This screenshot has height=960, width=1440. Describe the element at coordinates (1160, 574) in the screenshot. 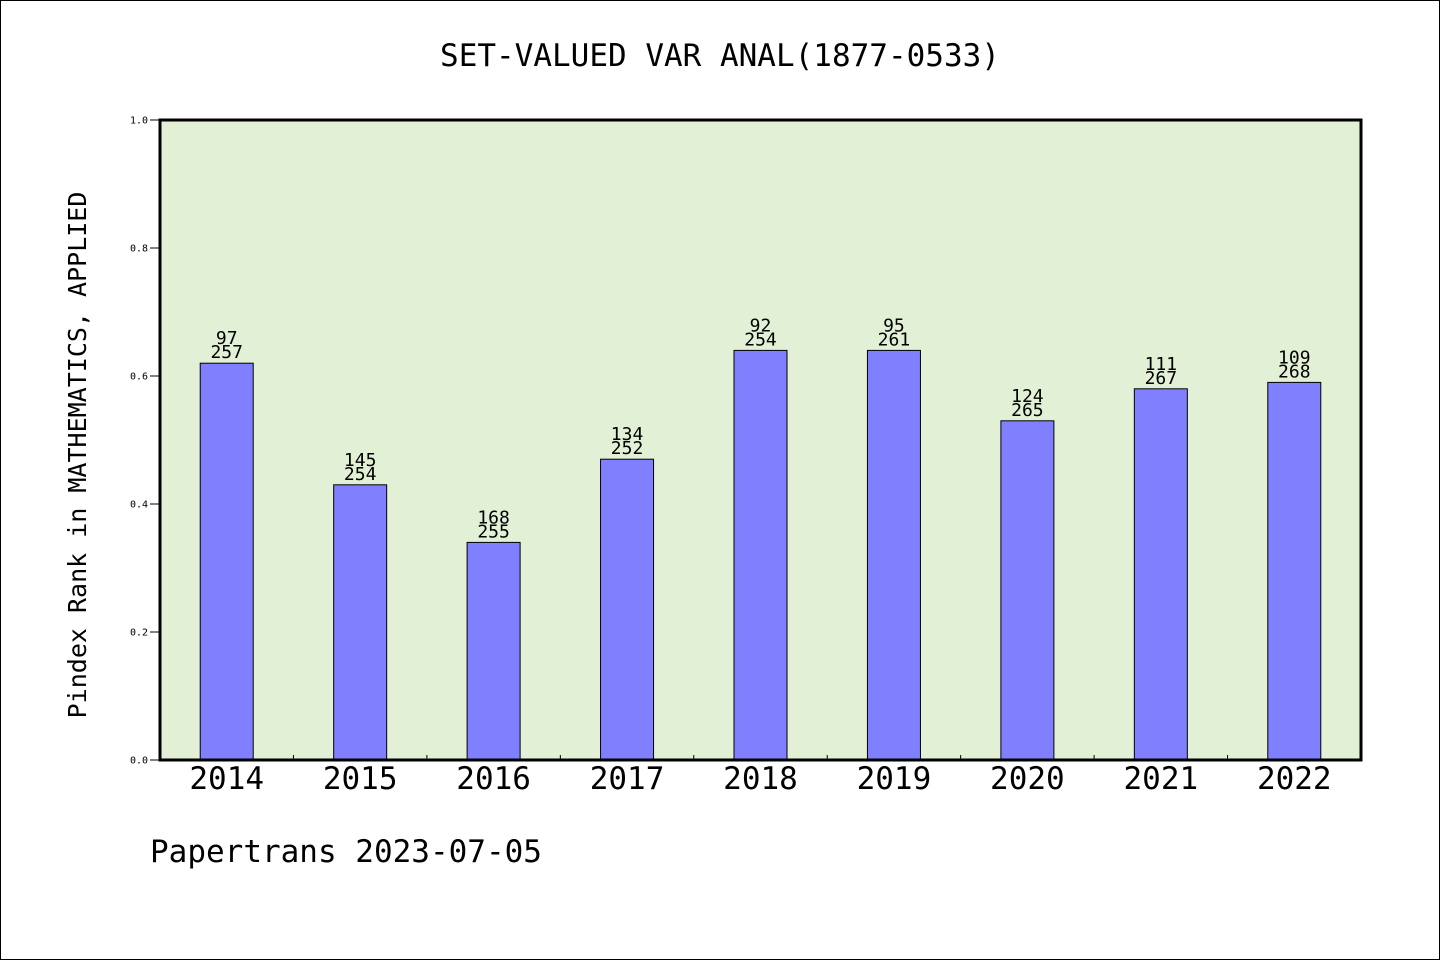

I see `bar-2021` at that location.